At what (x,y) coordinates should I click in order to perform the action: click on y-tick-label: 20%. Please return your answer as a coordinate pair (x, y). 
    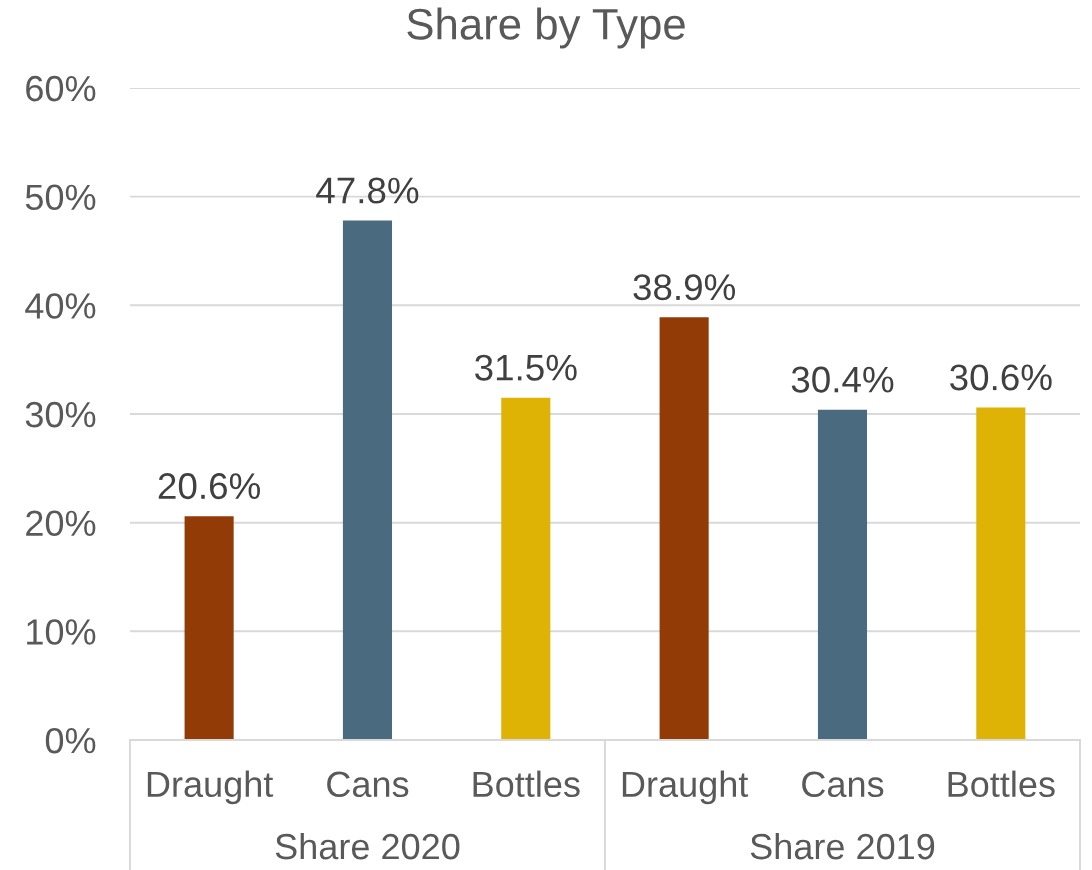
    Looking at the image, I should click on (61, 523).